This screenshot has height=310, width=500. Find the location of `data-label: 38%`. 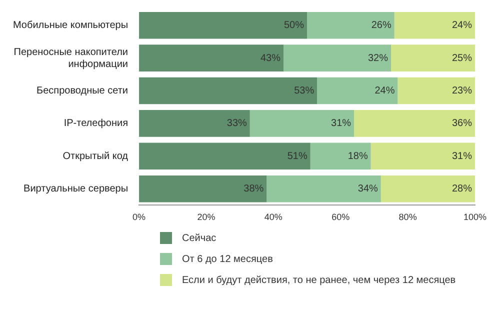

data-label: 38% is located at coordinates (254, 189).